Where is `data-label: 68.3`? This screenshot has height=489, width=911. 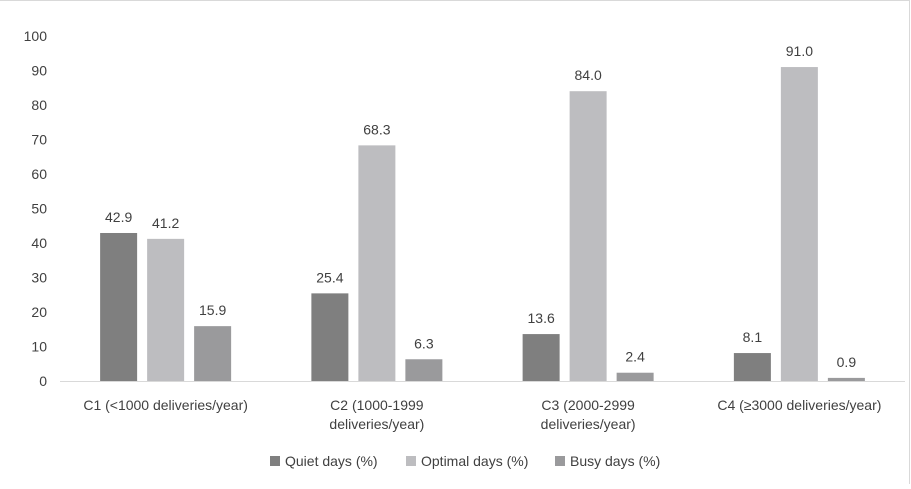 data-label: 68.3 is located at coordinates (376, 129).